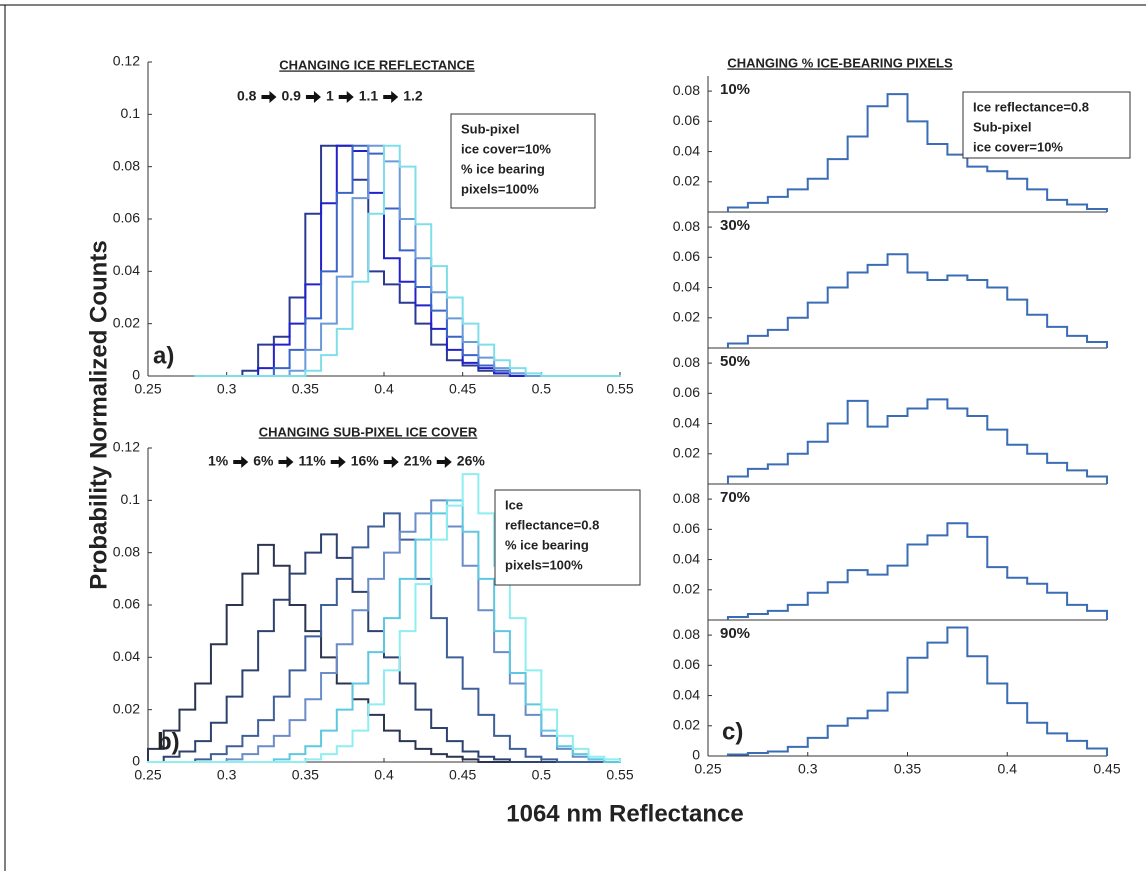  I want to click on y-axis-label: Probability Normalized Counts, so click(98, 414).